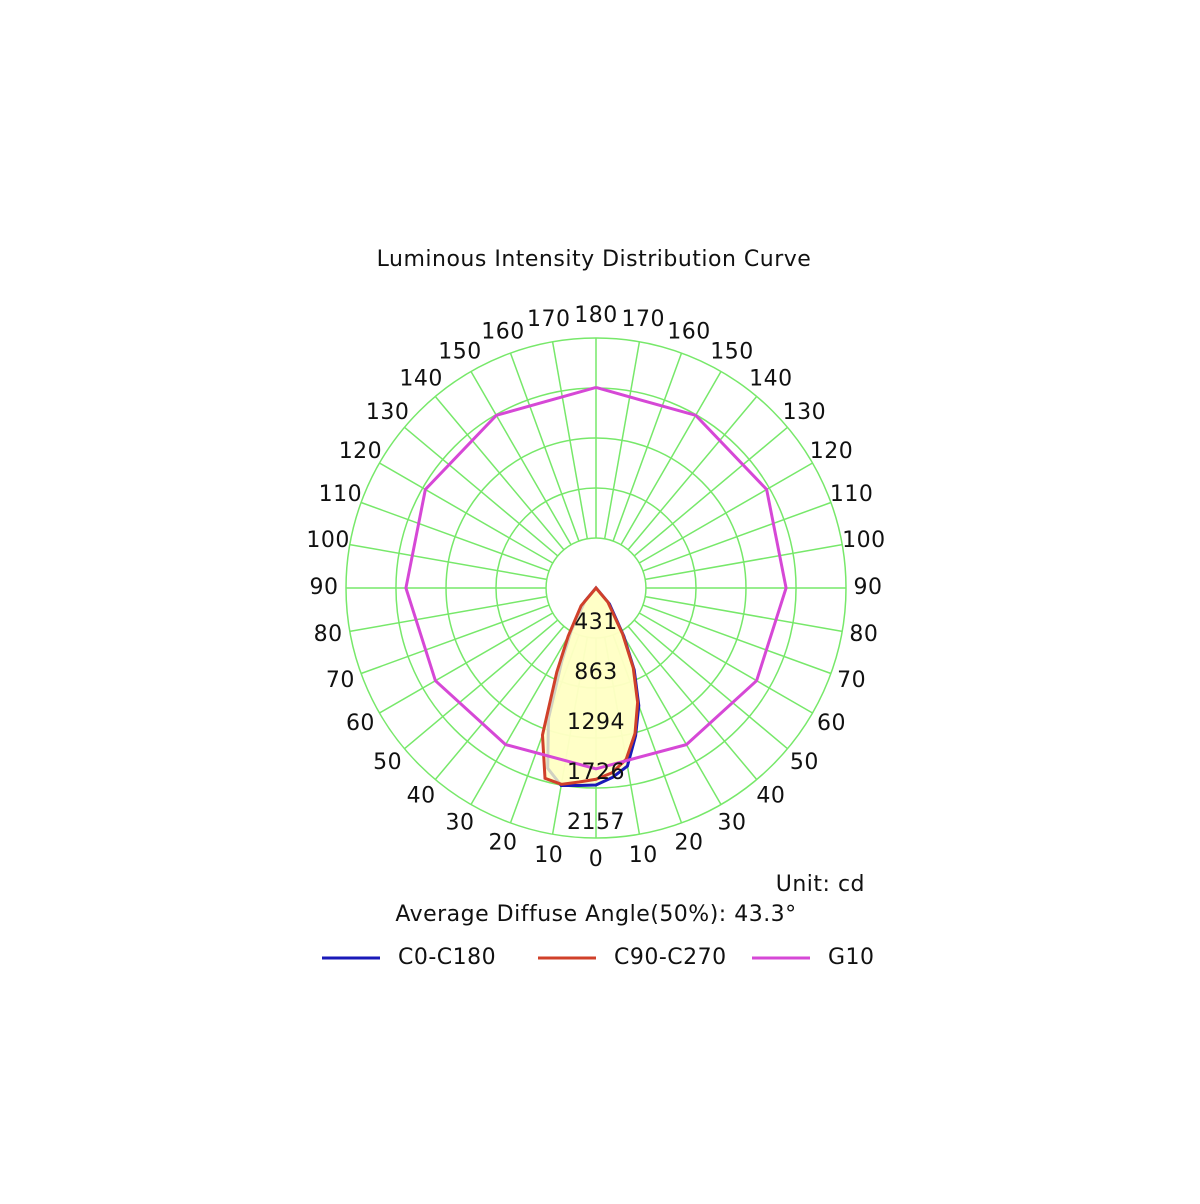 The image size is (1200, 1204). I want to click on r-tick-label: 431, so click(596, 622).